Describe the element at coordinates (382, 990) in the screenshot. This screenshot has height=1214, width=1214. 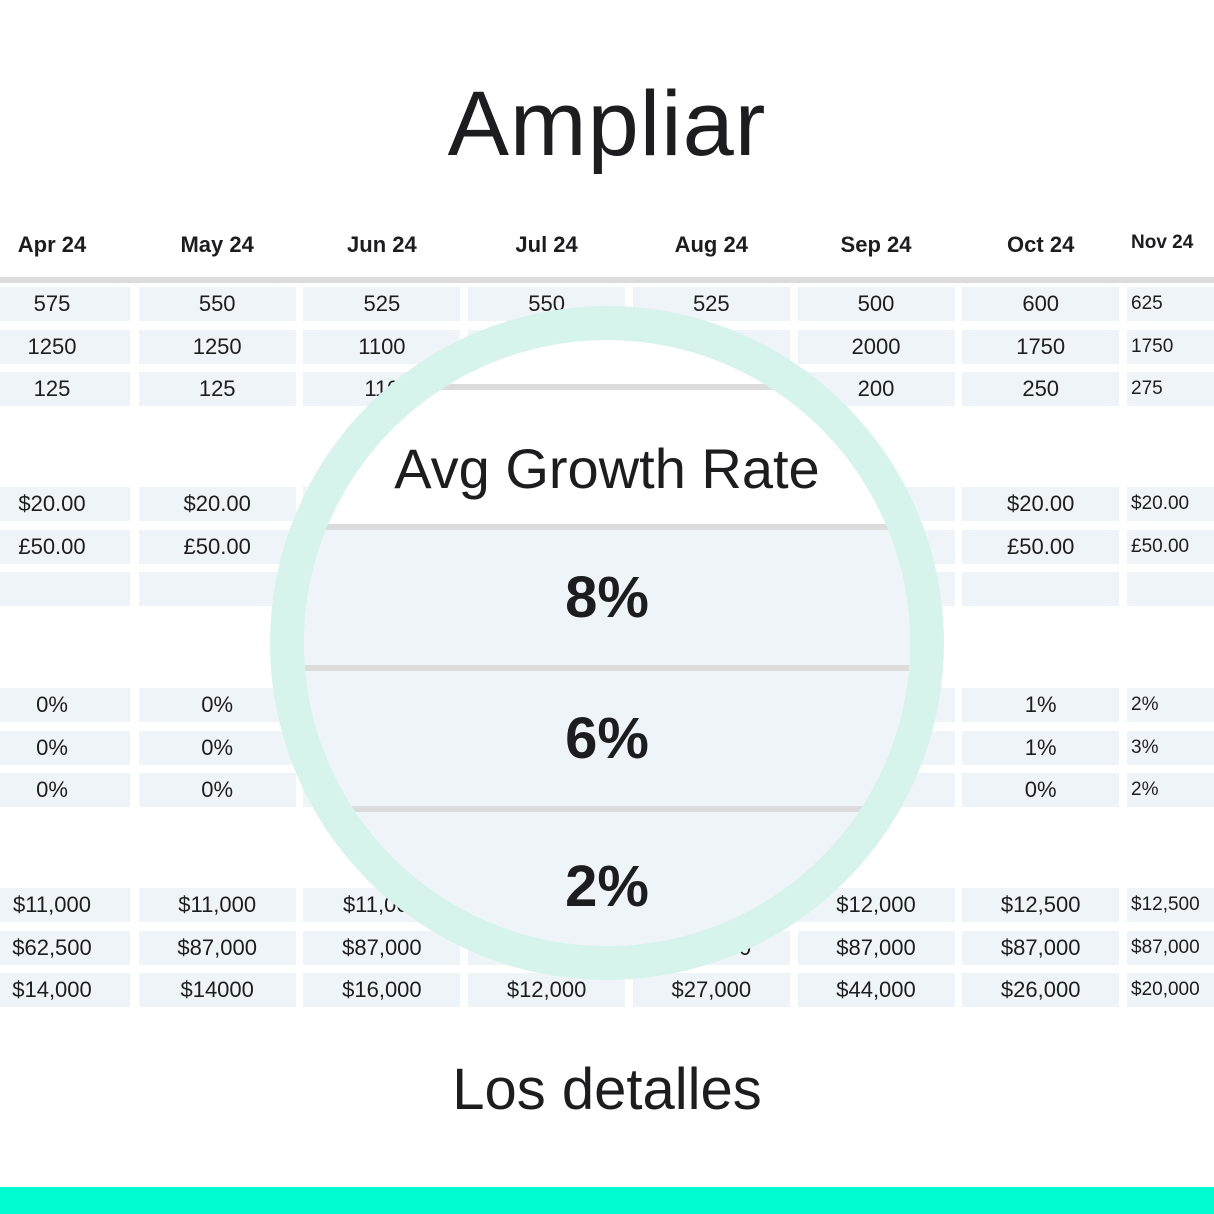
I see `table-cell: $16,000` at that location.